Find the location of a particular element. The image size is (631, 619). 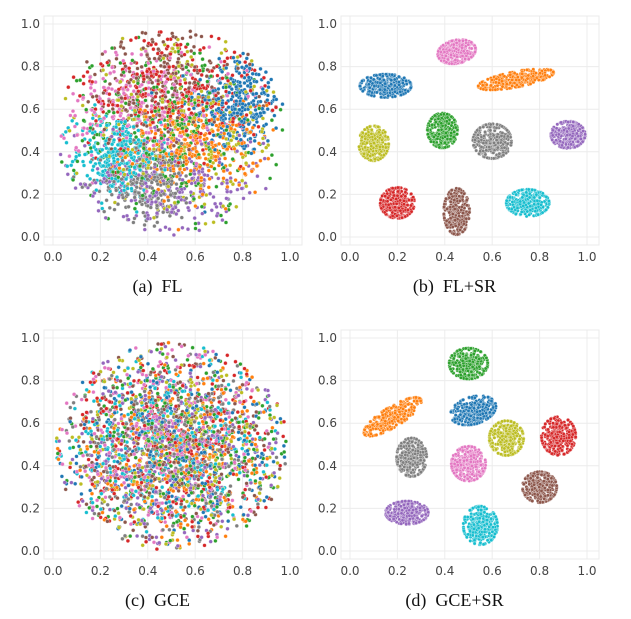

x-tick-label: 0.6 is located at coordinates (492, 257).